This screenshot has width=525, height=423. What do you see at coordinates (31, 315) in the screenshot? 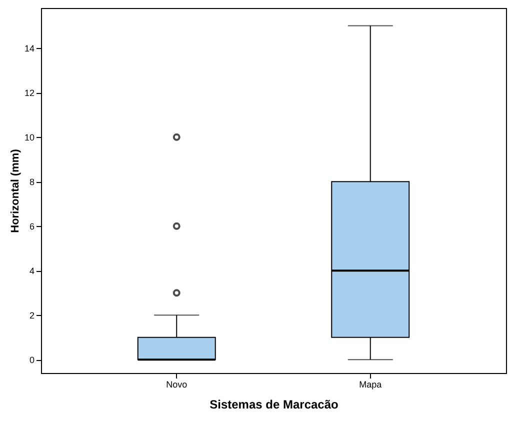
I see `y-tick-label: 2` at bounding box center [31, 315].